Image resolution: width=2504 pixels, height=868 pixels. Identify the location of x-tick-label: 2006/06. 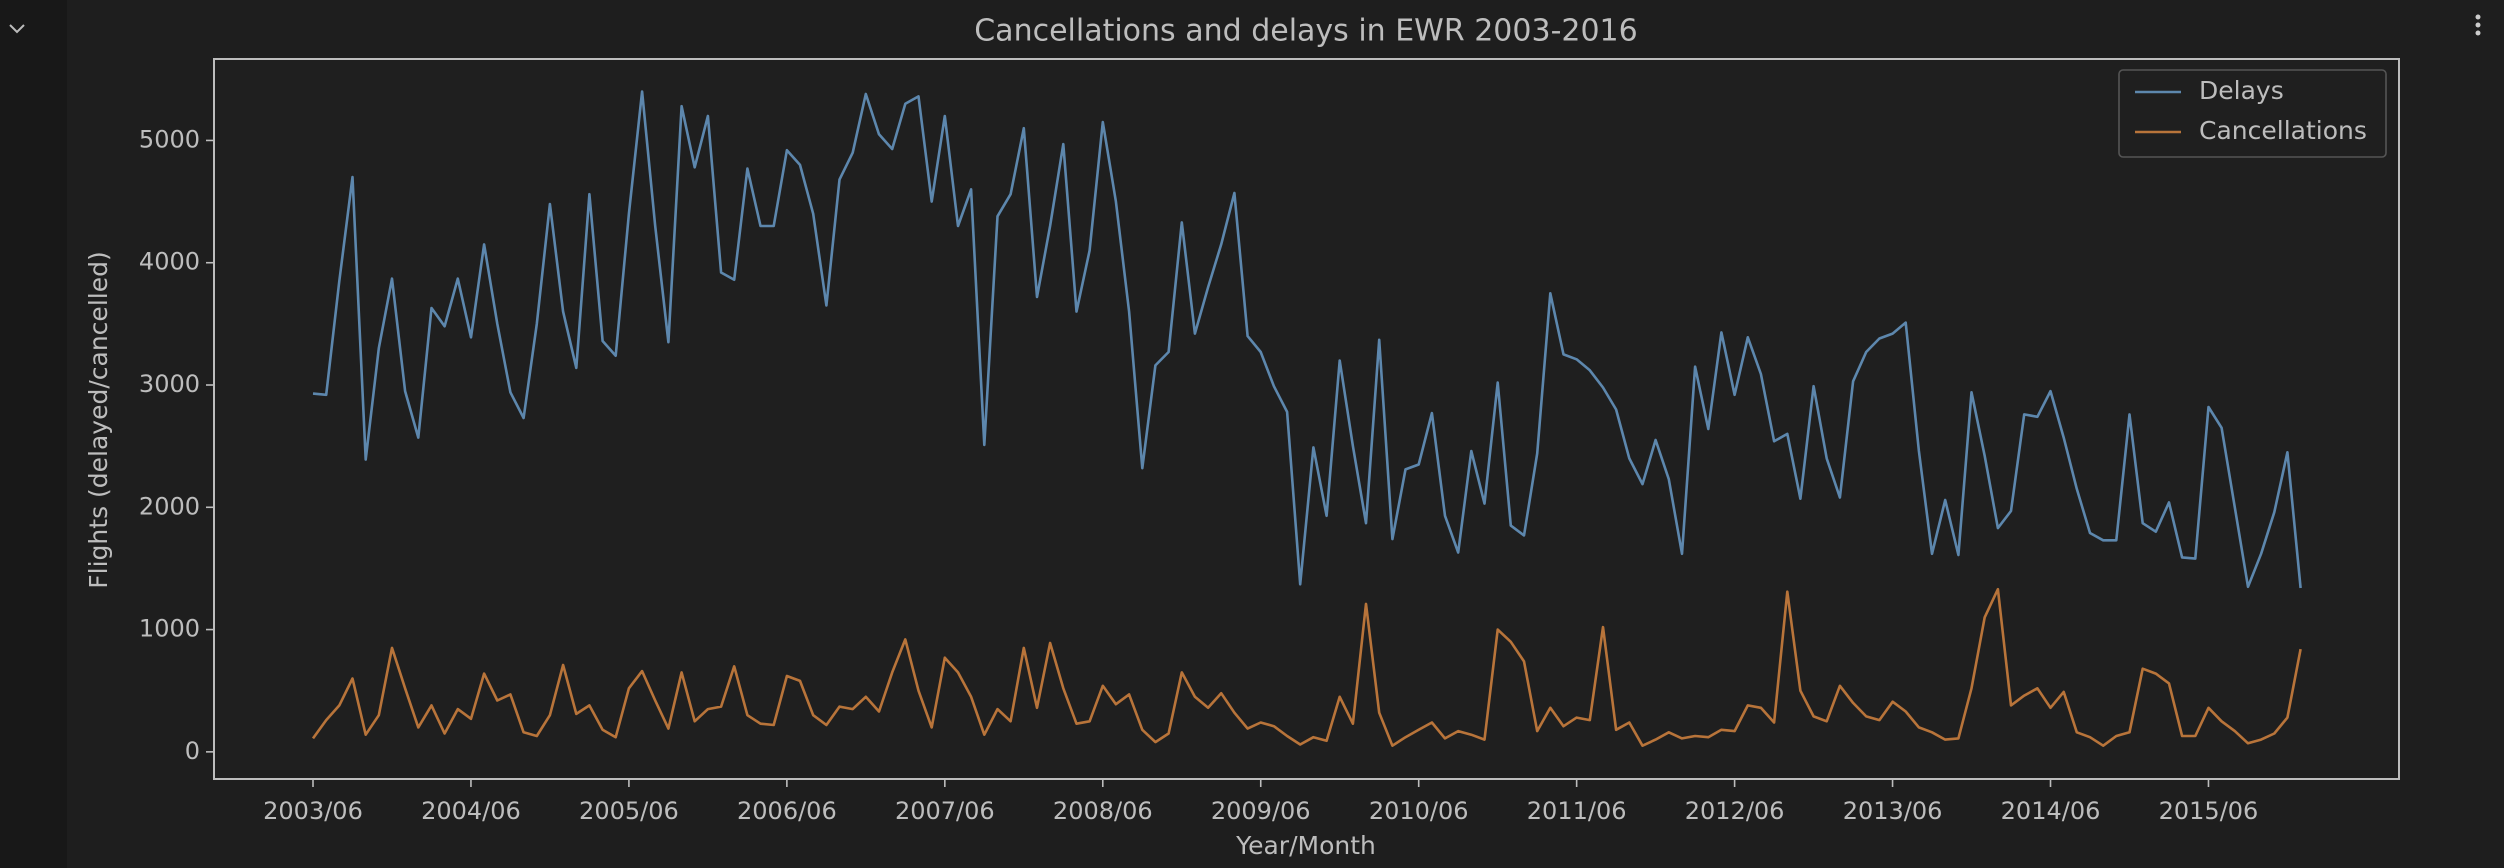
(787, 811).